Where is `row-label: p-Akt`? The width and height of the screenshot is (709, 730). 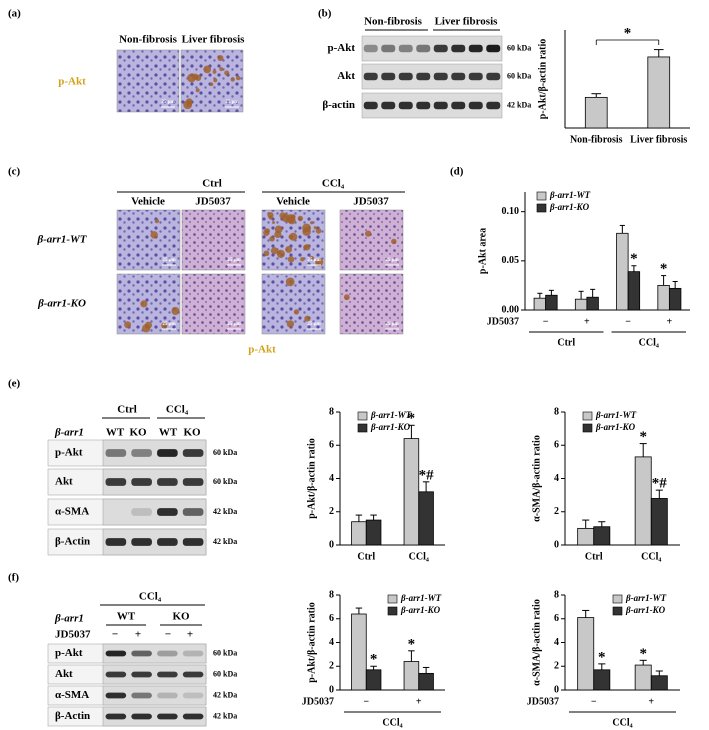 row-label: p-Akt is located at coordinates (72, 82).